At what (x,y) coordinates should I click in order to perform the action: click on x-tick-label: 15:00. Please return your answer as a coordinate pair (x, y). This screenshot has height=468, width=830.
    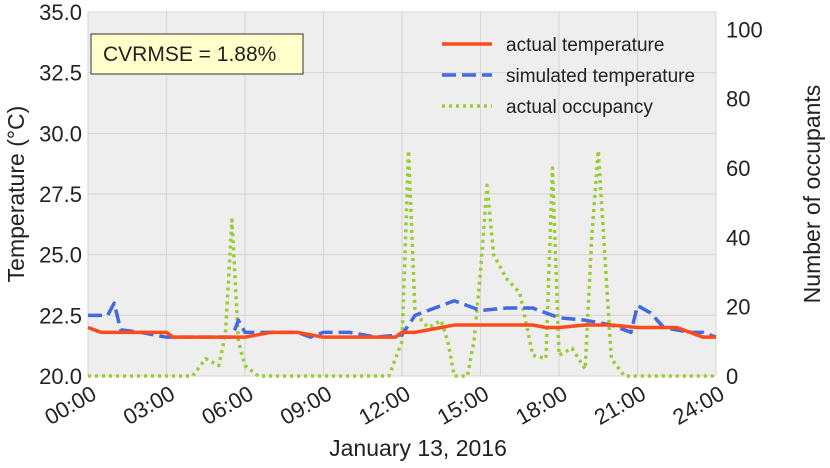
    Looking at the image, I should click on (463, 405).